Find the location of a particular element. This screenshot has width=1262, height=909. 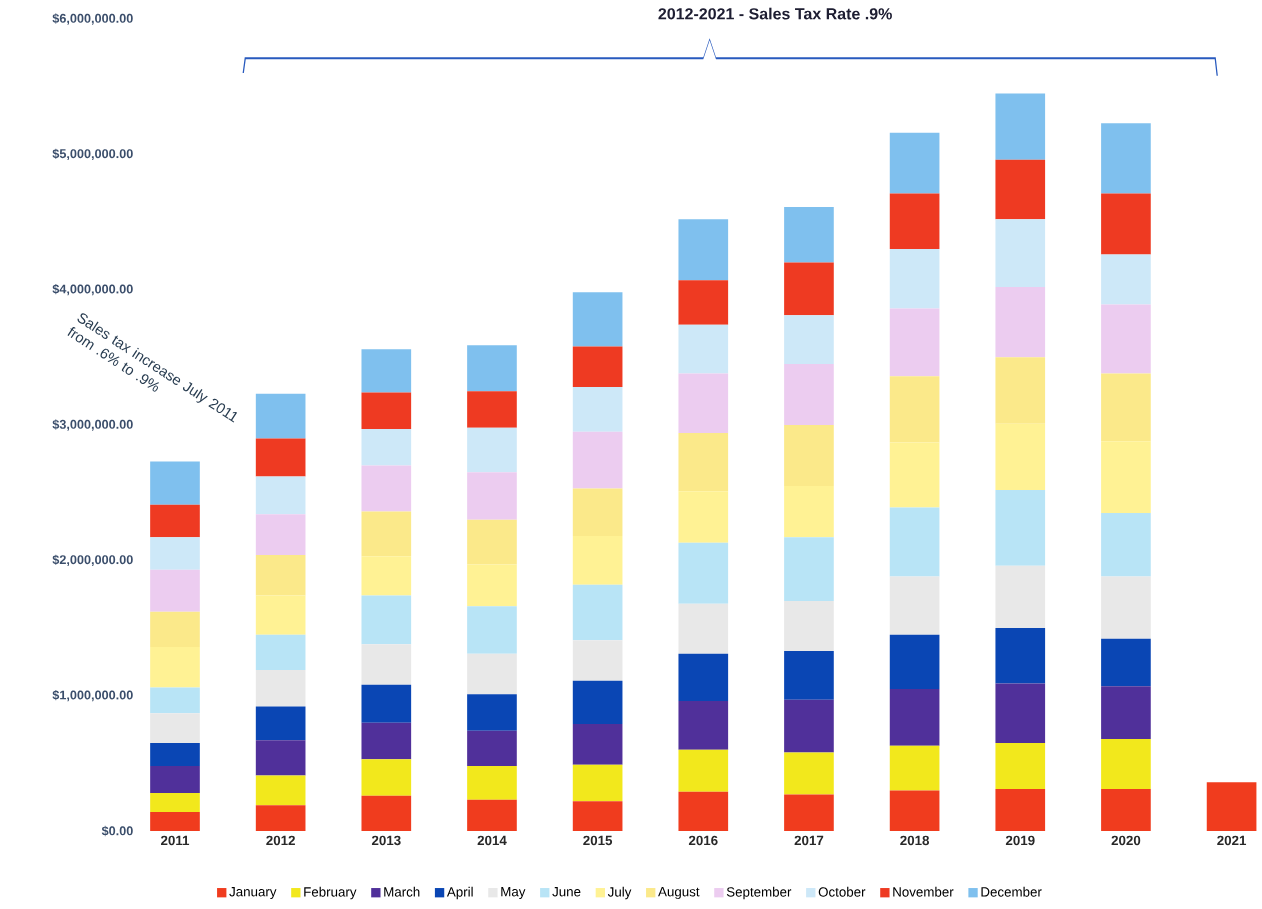

legend-label: October is located at coordinates (842, 891).